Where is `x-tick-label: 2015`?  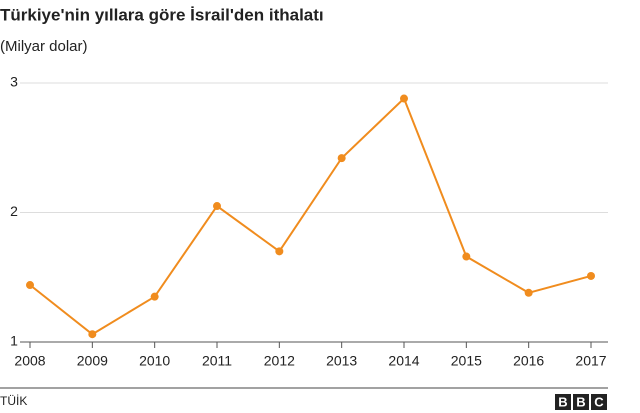
x-tick-label: 2015 is located at coordinates (466, 361).